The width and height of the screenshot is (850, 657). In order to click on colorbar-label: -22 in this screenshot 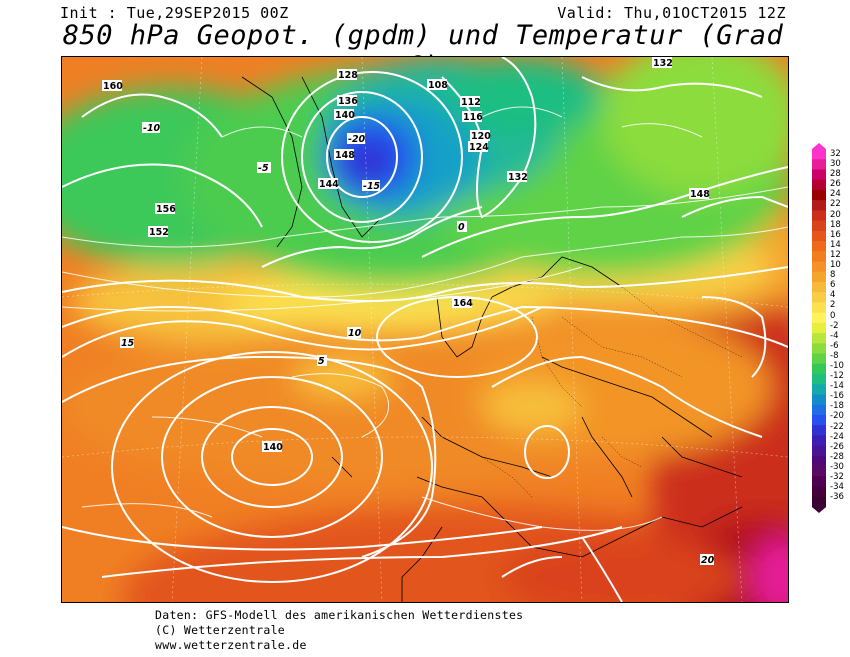, I will do `click(837, 426)`.